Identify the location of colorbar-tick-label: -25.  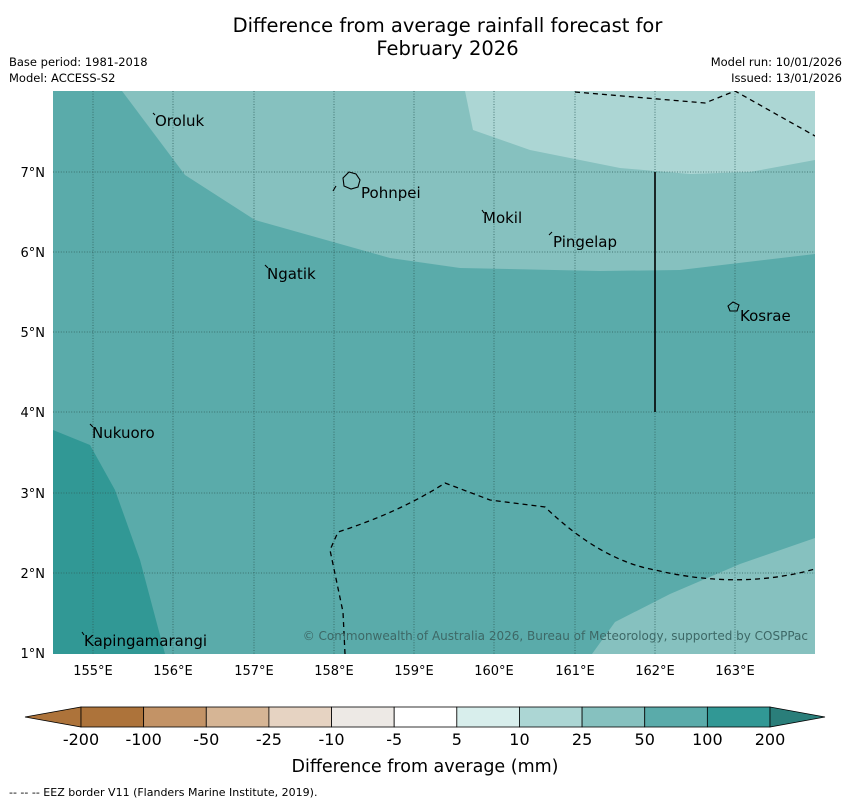
(269, 739).